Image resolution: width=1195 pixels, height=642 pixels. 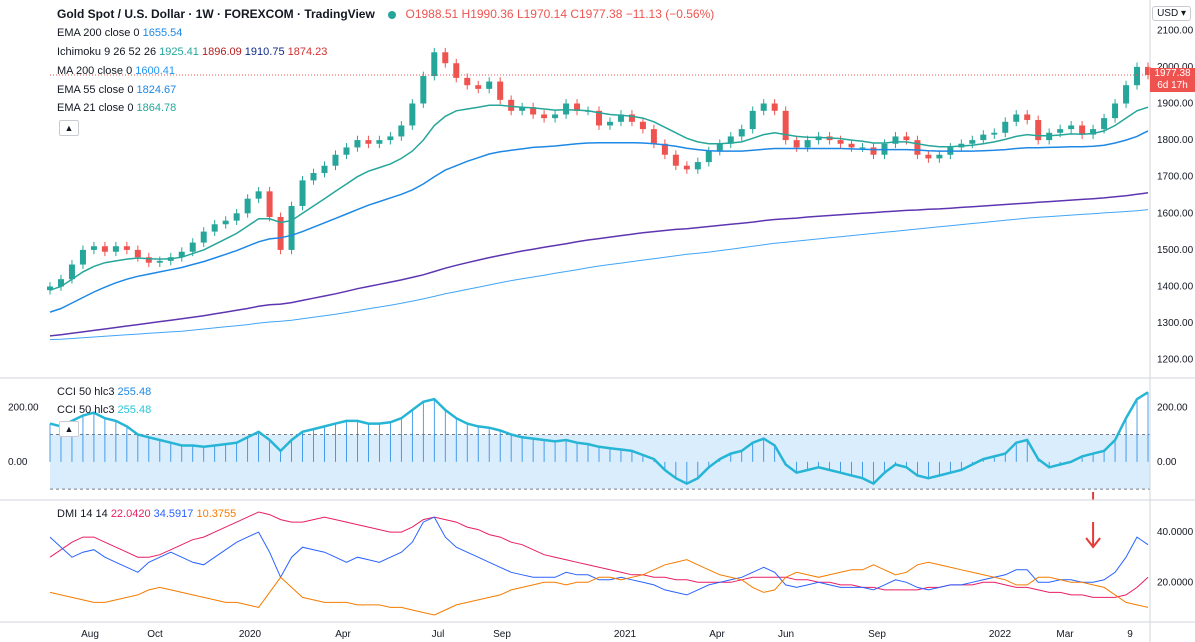 What do you see at coordinates (156, 108) in the screenshot?
I see `legend-ema21-value: 1864.78` at bounding box center [156, 108].